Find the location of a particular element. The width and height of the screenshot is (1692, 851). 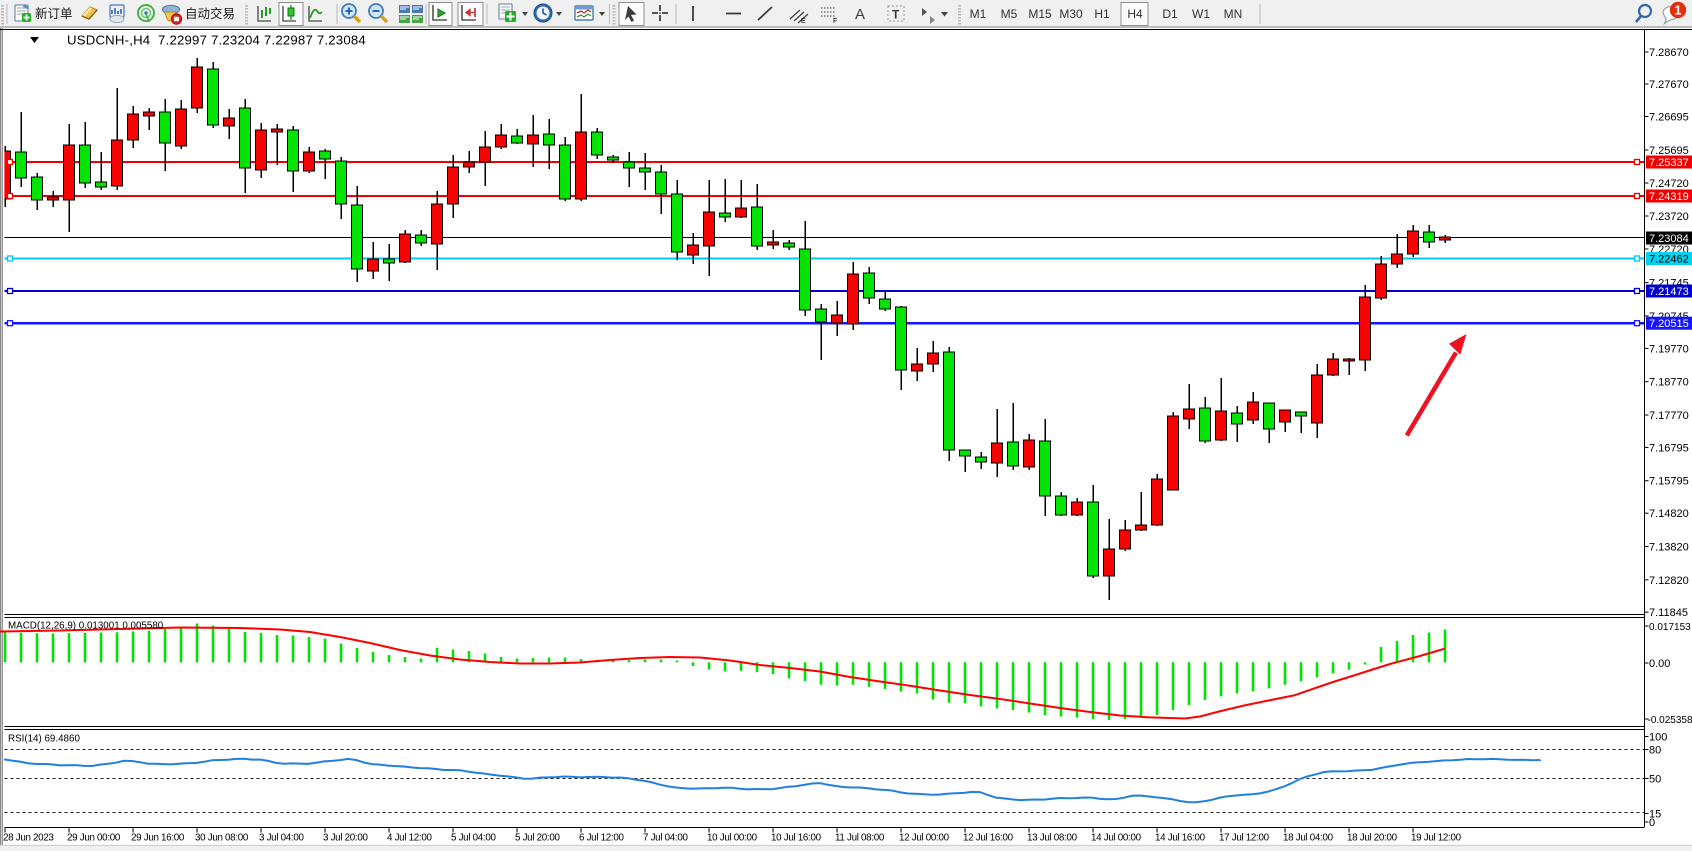

svg-text: 0.017153 is located at coordinates (1670, 627).